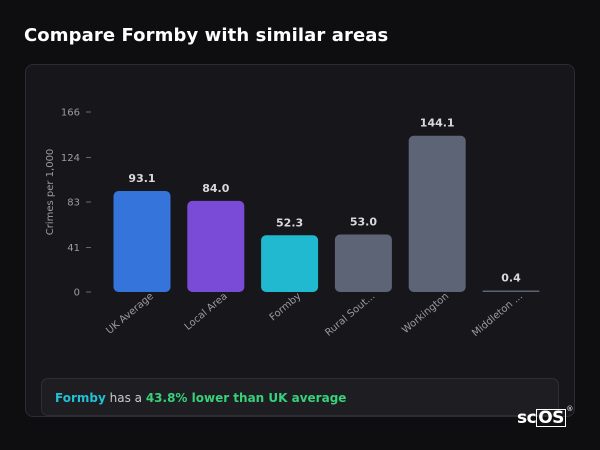 This screenshot has height=450, width=600. What do you see at coordinates (73, 203) in the screenshot?
I see `y-tick-label-2: 83` at bounding box center [73, 203].